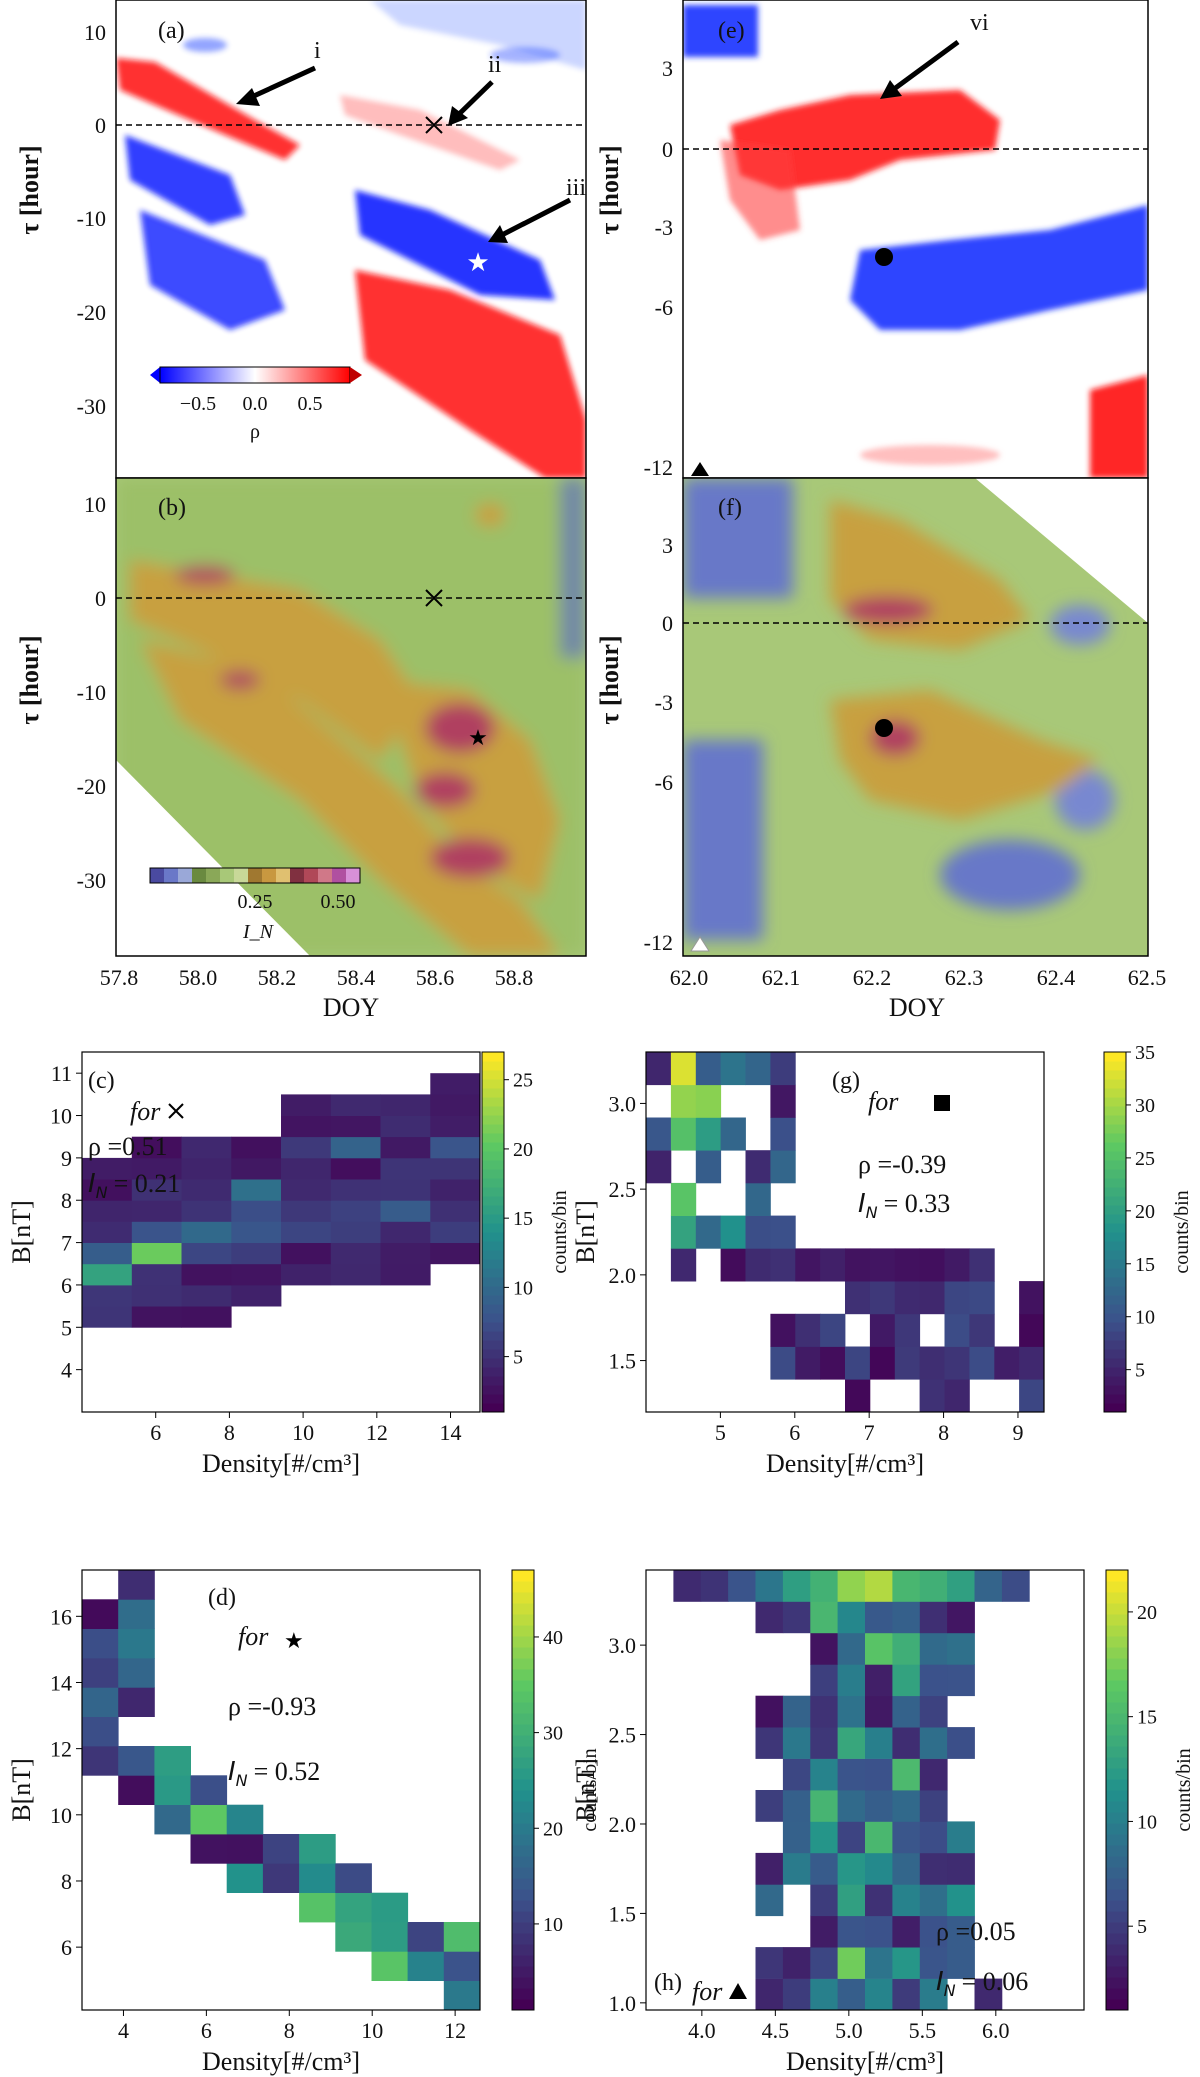 The image size is (1200, 2077). What do you see at coordinates (1061, 550) in the screenshot?
I see `panel-f-blank-corner` at bounding box center [1061, 550].